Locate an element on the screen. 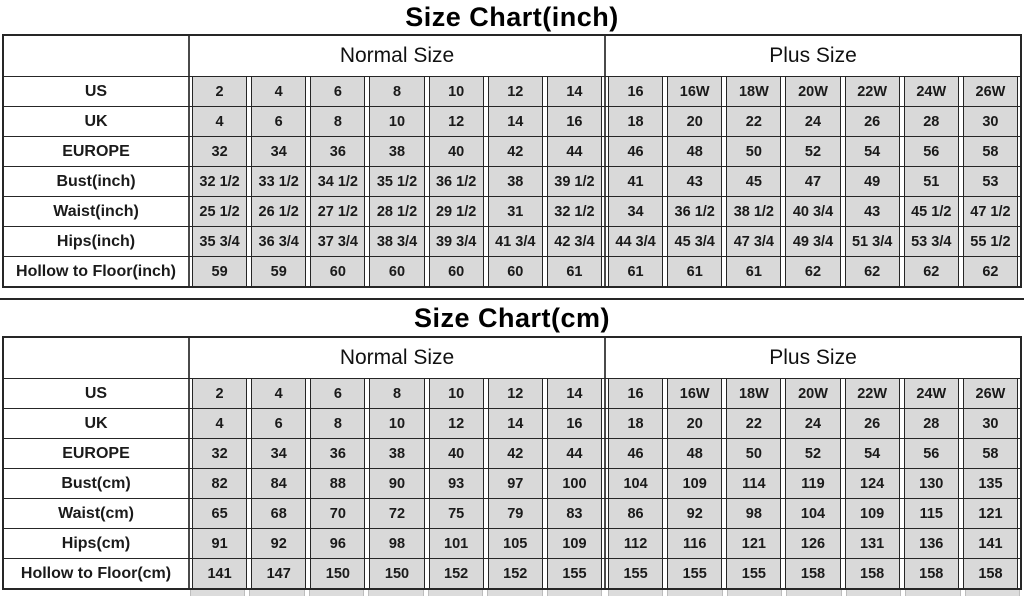  size-value-cell: 38 is located at coordinates (515, 181).